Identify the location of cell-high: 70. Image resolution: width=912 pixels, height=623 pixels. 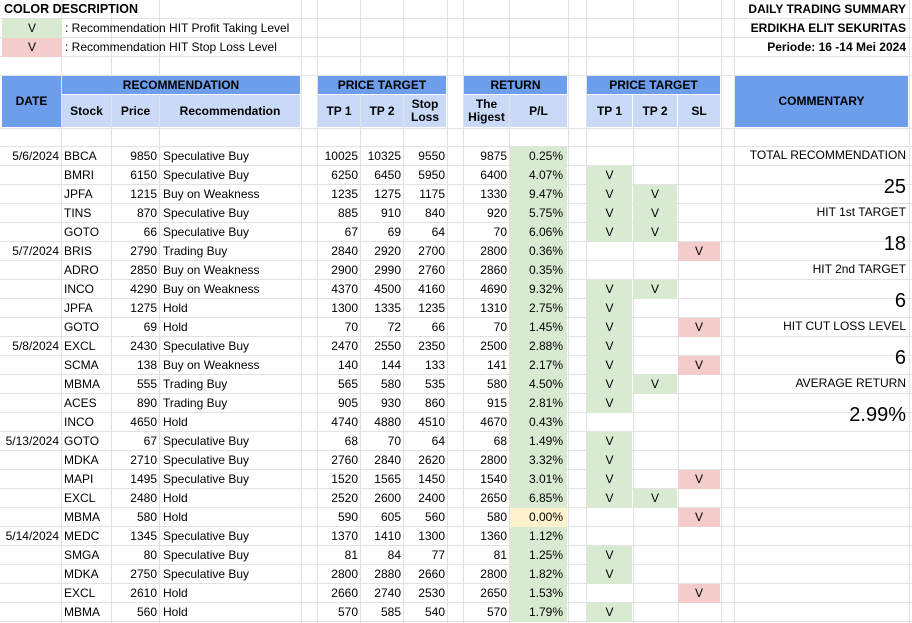
(500, 232).